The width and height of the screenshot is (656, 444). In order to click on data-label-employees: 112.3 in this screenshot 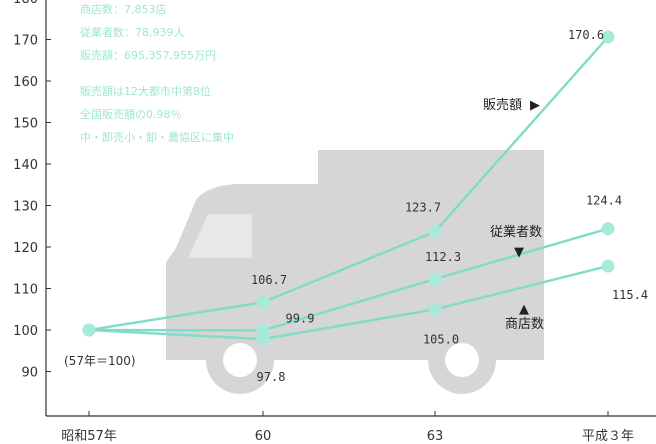, I will do `click(443, 257)`.